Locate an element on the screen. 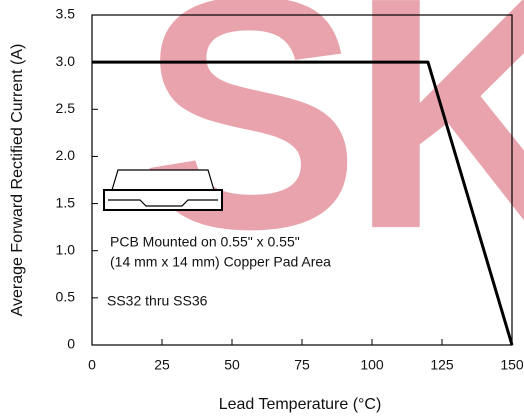 Image resolution: width=524 pixels, height=418 pixels. y-tick-label: 2.0 is located at coordinates (66, 155).